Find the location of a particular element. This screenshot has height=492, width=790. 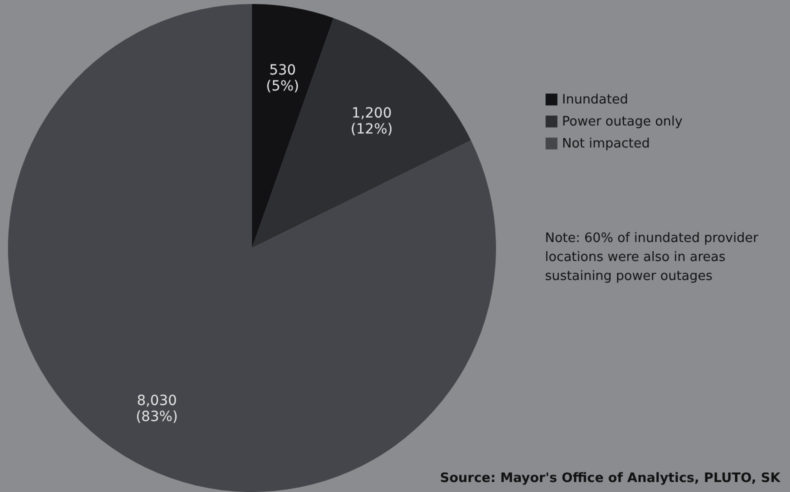

legend-label: Inundated is located at coordinates (595, 100).